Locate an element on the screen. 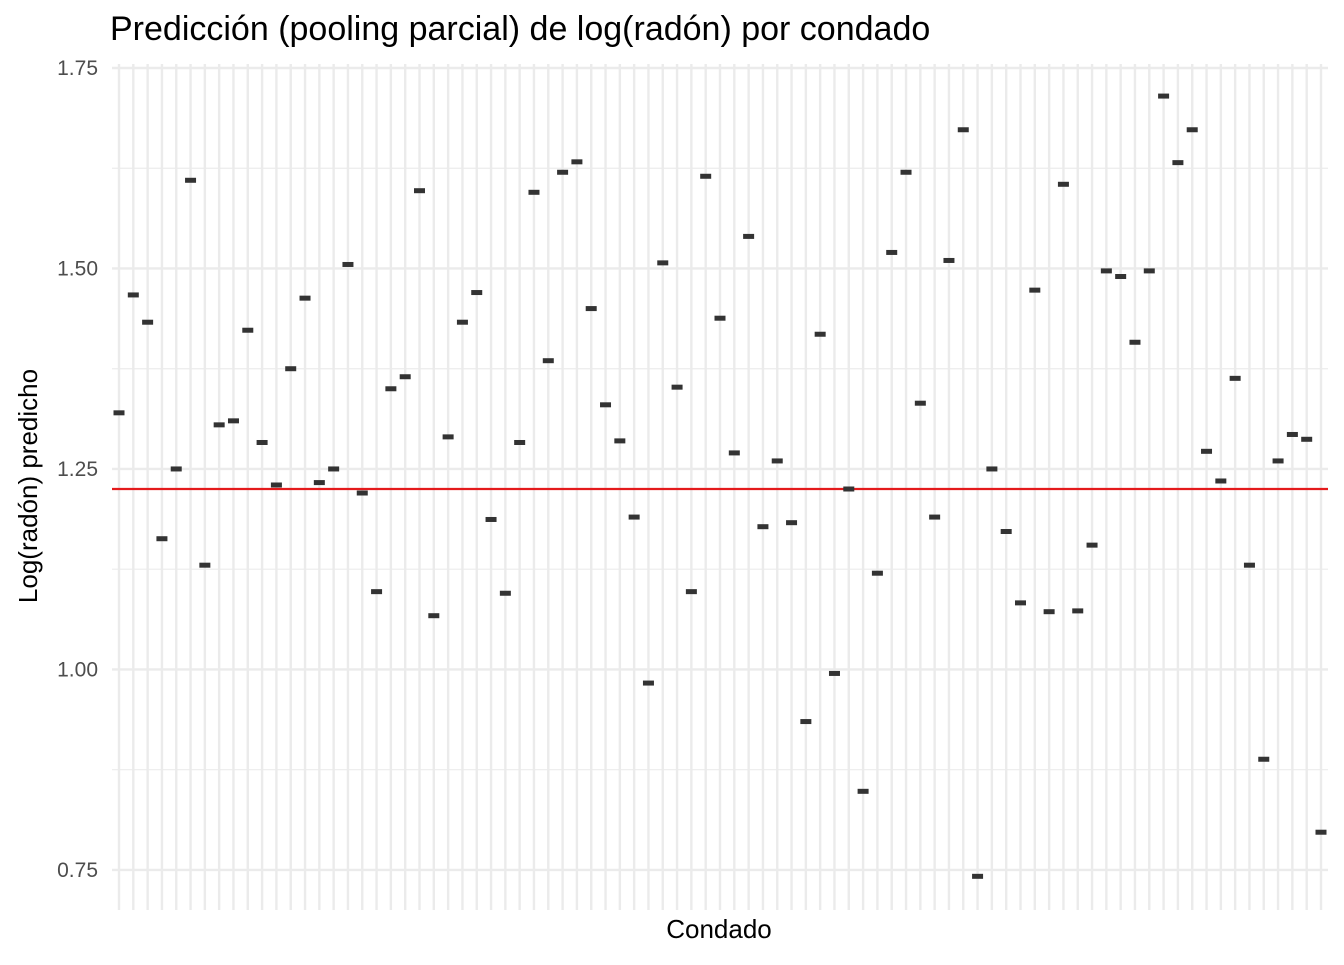 The image size is (1344, 965). y-tick-label: 1.75 is located at coordinates (77, 68).